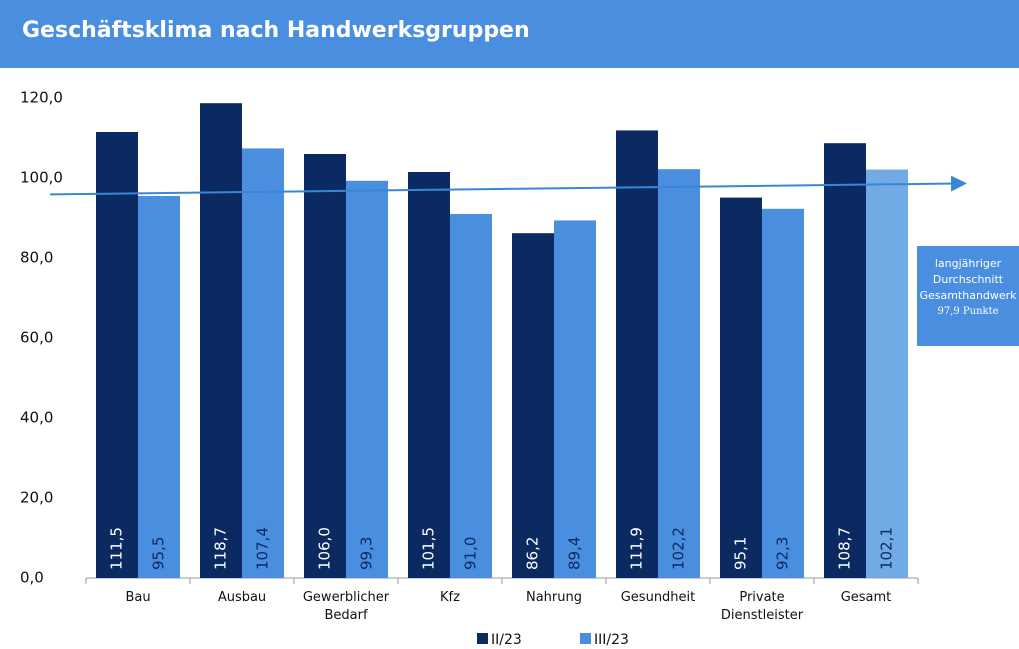 The height and width of the screenshot is (649, 1019). I want to click on value-label: 102,1, so click(887, 548).